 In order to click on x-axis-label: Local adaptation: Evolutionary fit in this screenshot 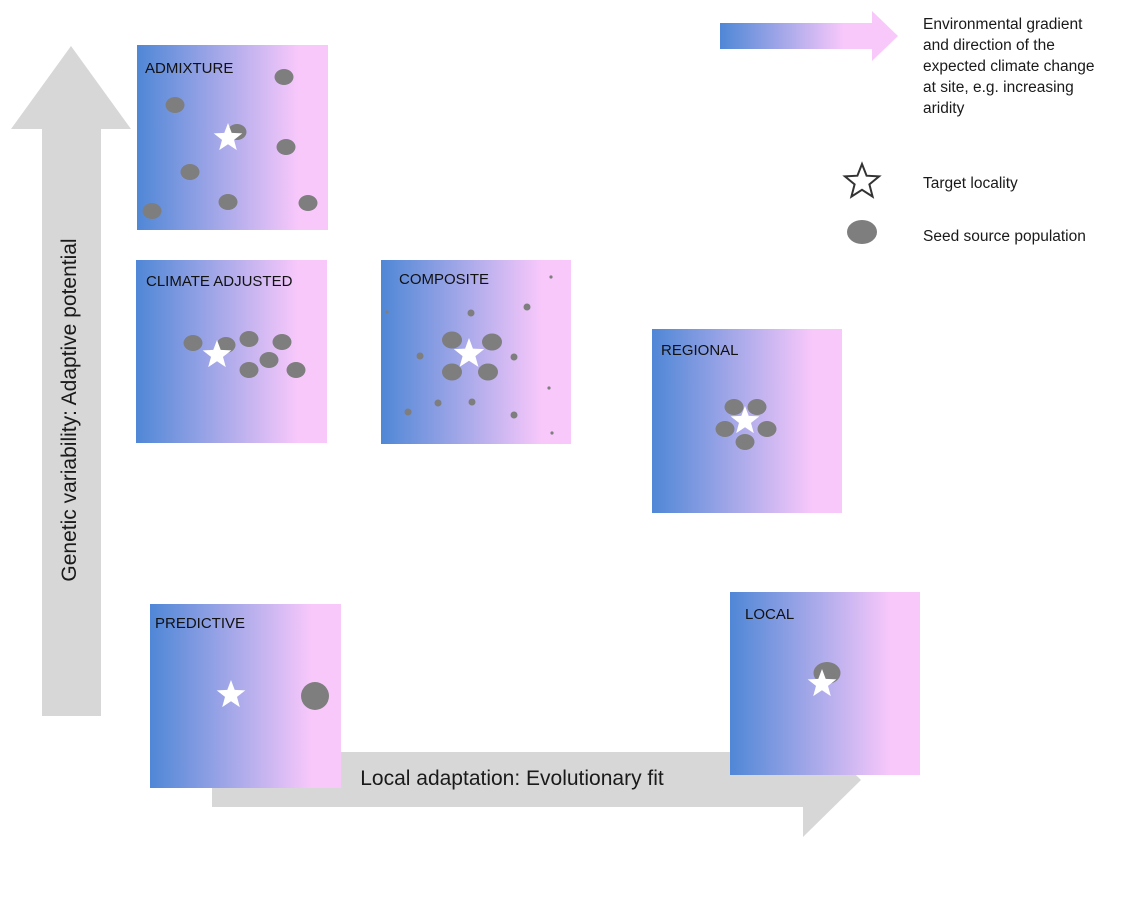, I will do `click(512, 778)`.